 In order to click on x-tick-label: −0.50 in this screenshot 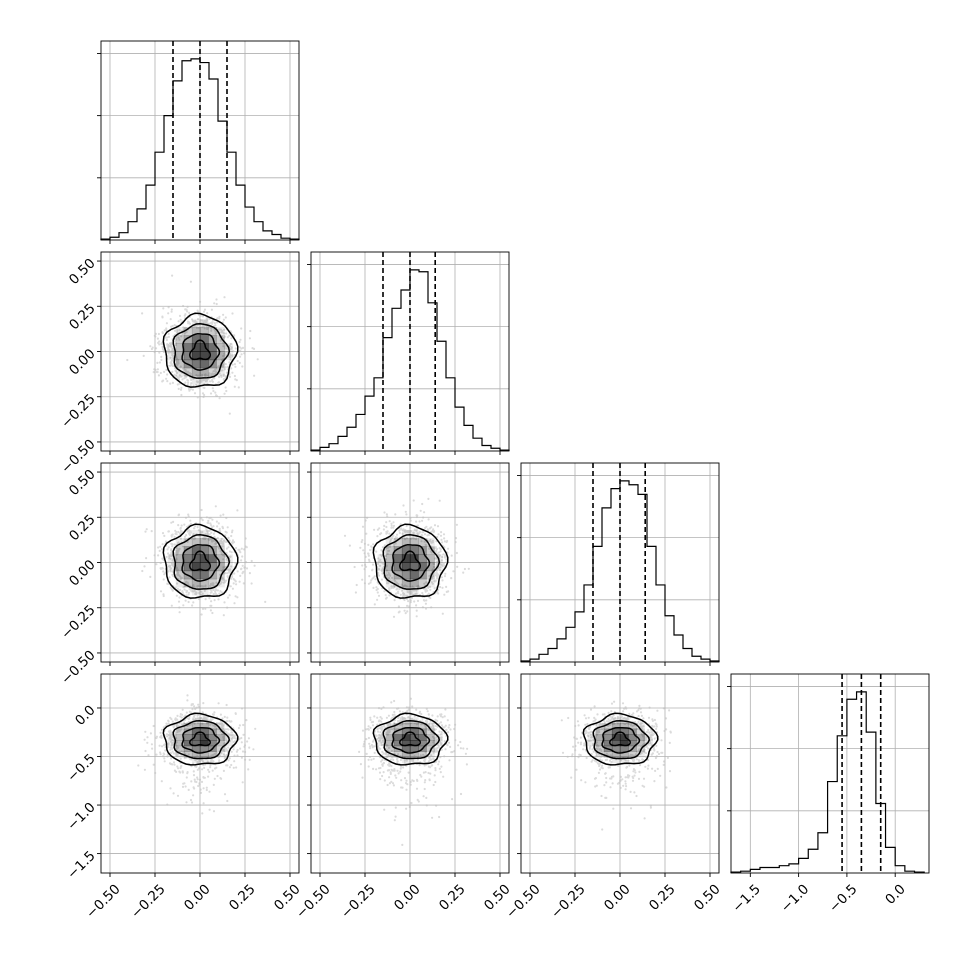, I will do `click(313, 901)`.